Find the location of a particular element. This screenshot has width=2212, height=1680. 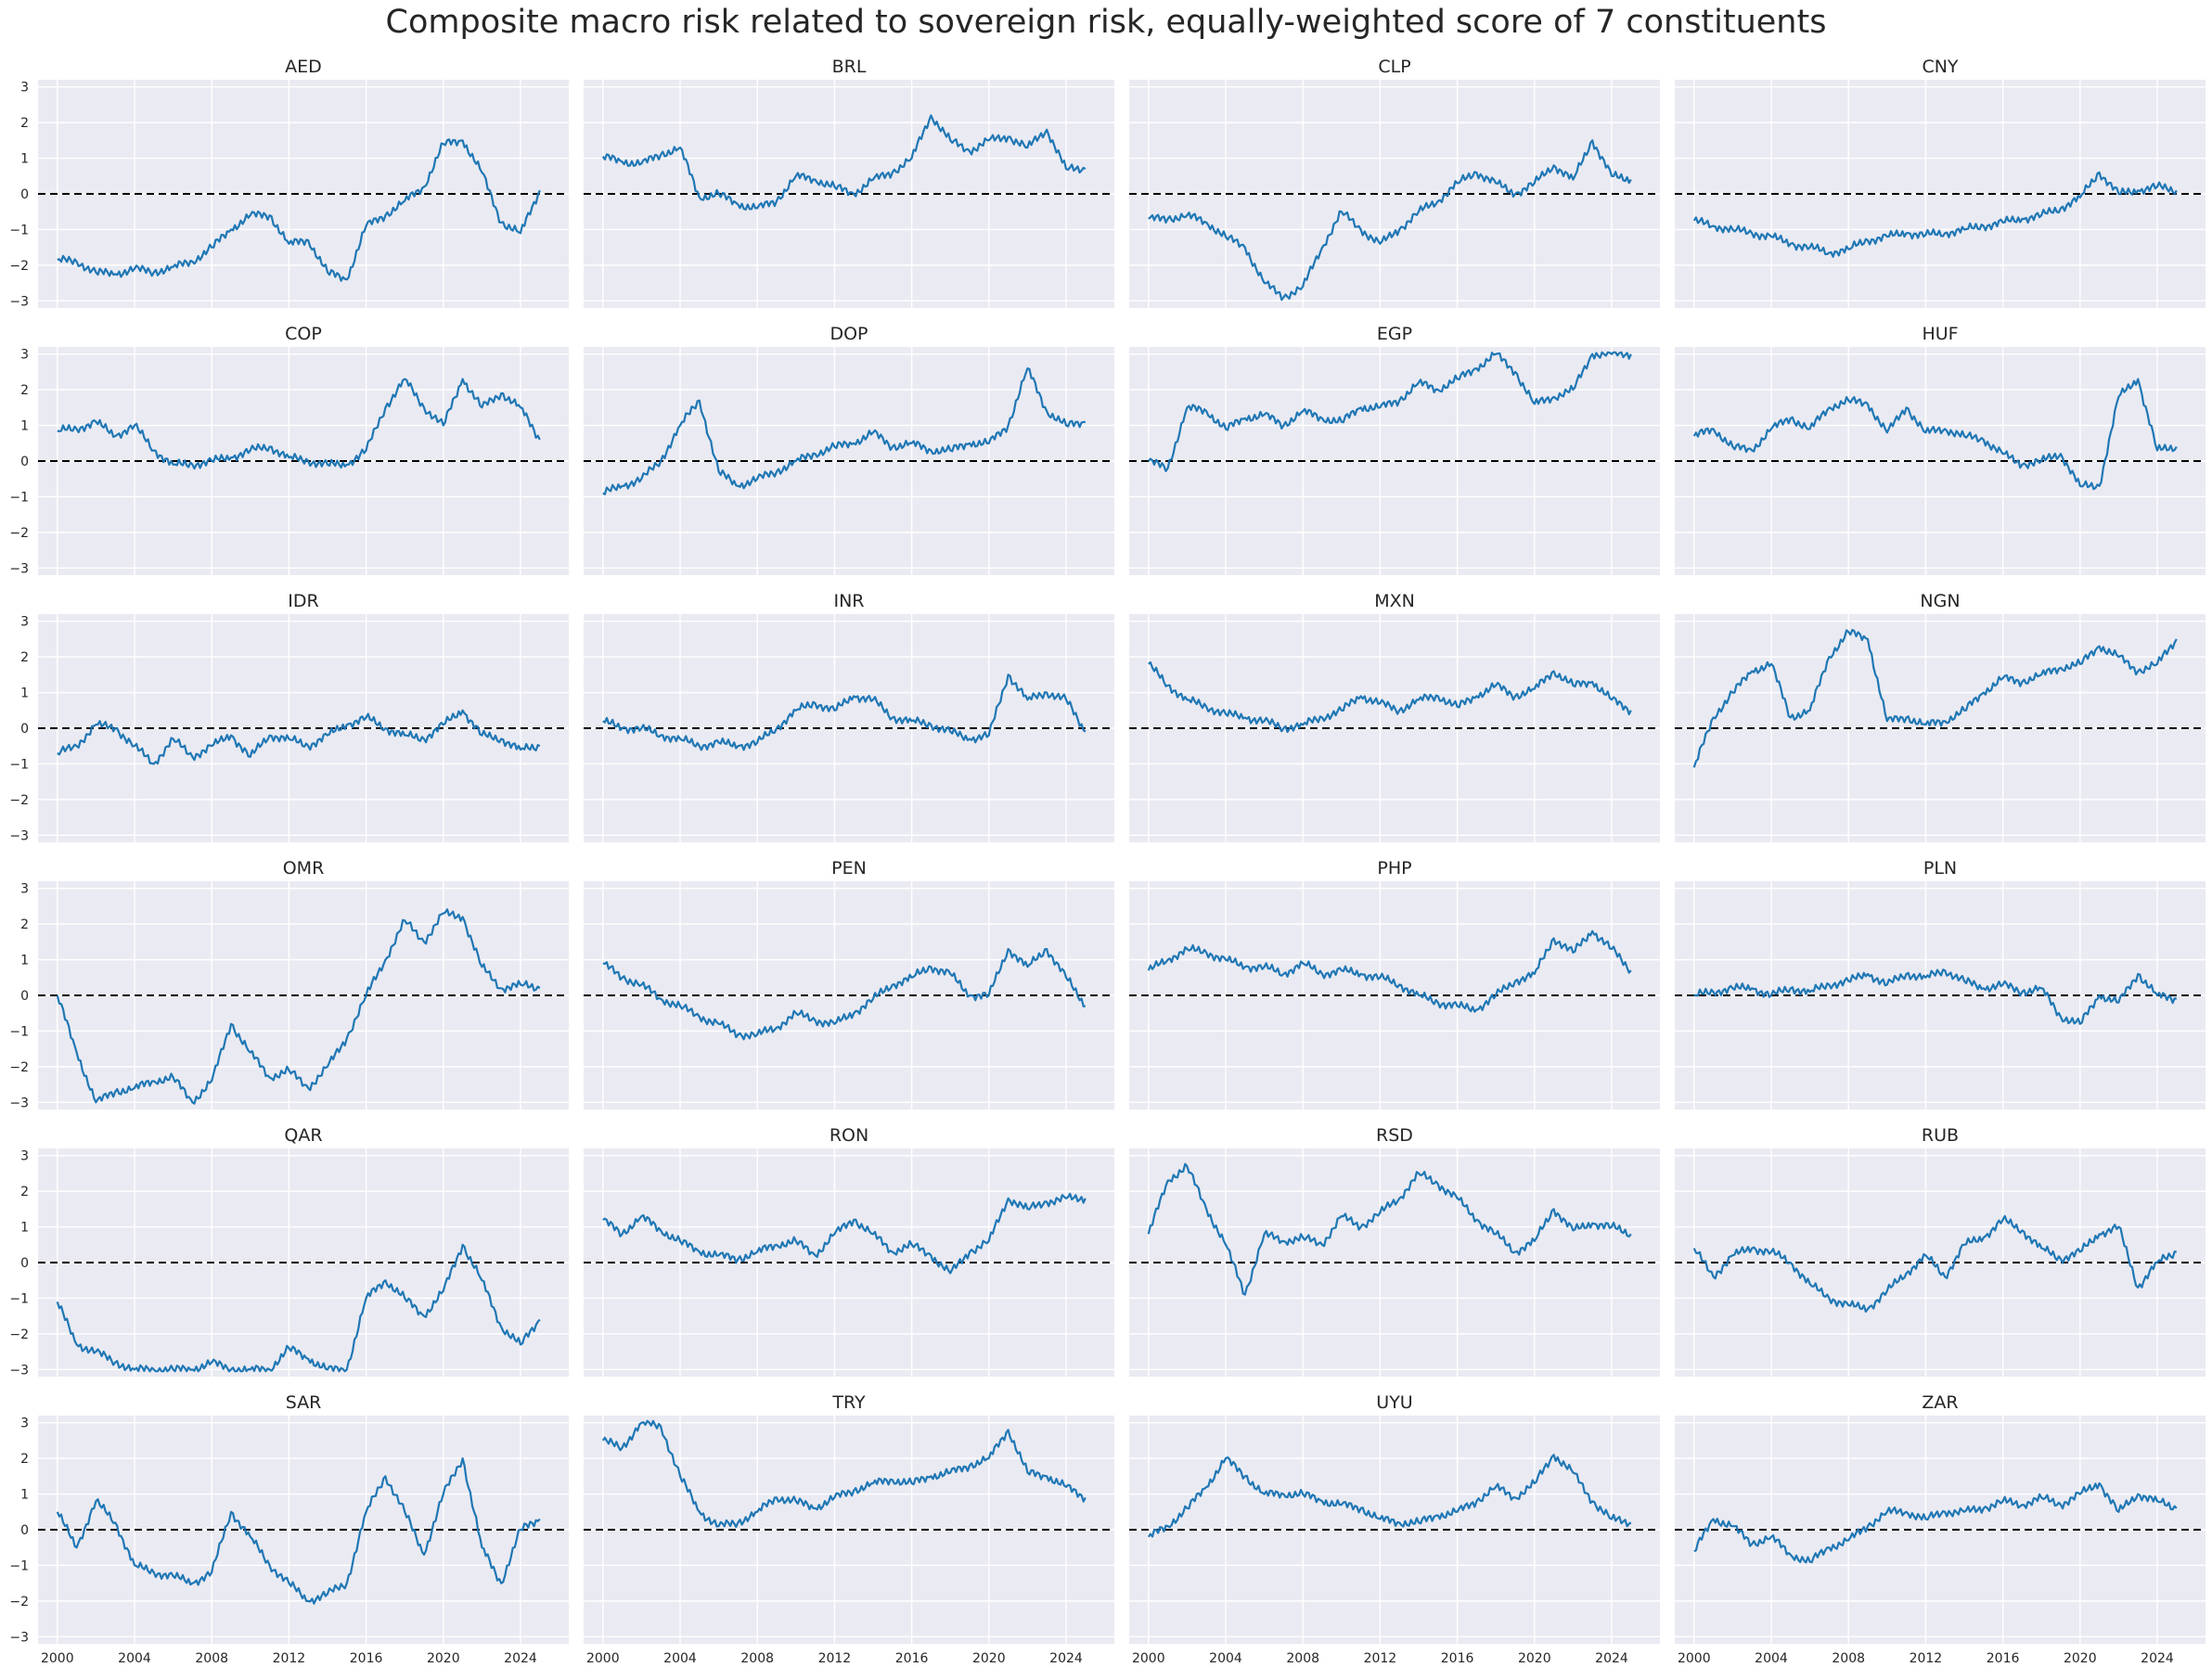

panel-rsd: RSD is located at coordinates (1394, 1251).